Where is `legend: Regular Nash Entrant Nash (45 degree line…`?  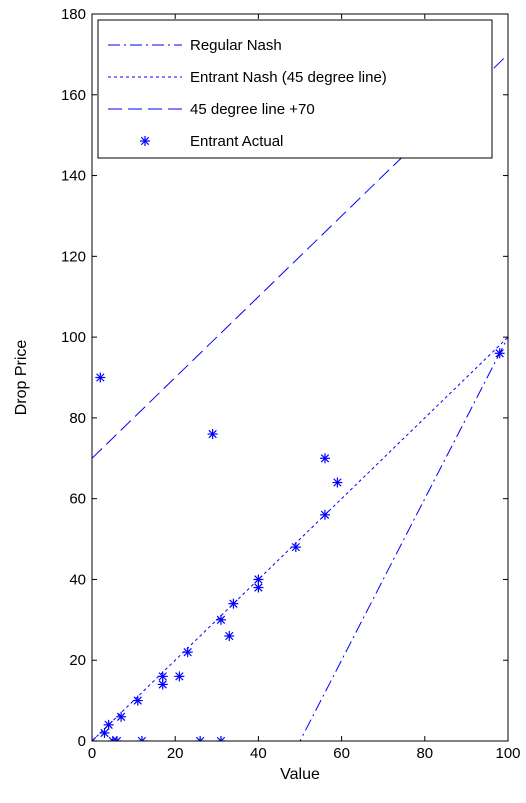
legend: Regular Nash Entrant Nash (45 degree line… is located at coordinates (295, 89).